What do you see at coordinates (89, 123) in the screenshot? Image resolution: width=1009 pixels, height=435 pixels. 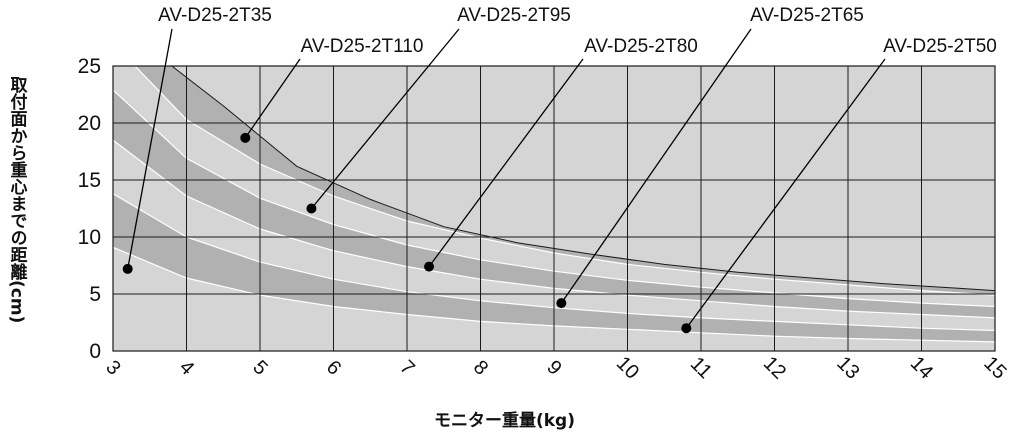 I see `y-tick-label: 20` at bounding box center [89, 123].